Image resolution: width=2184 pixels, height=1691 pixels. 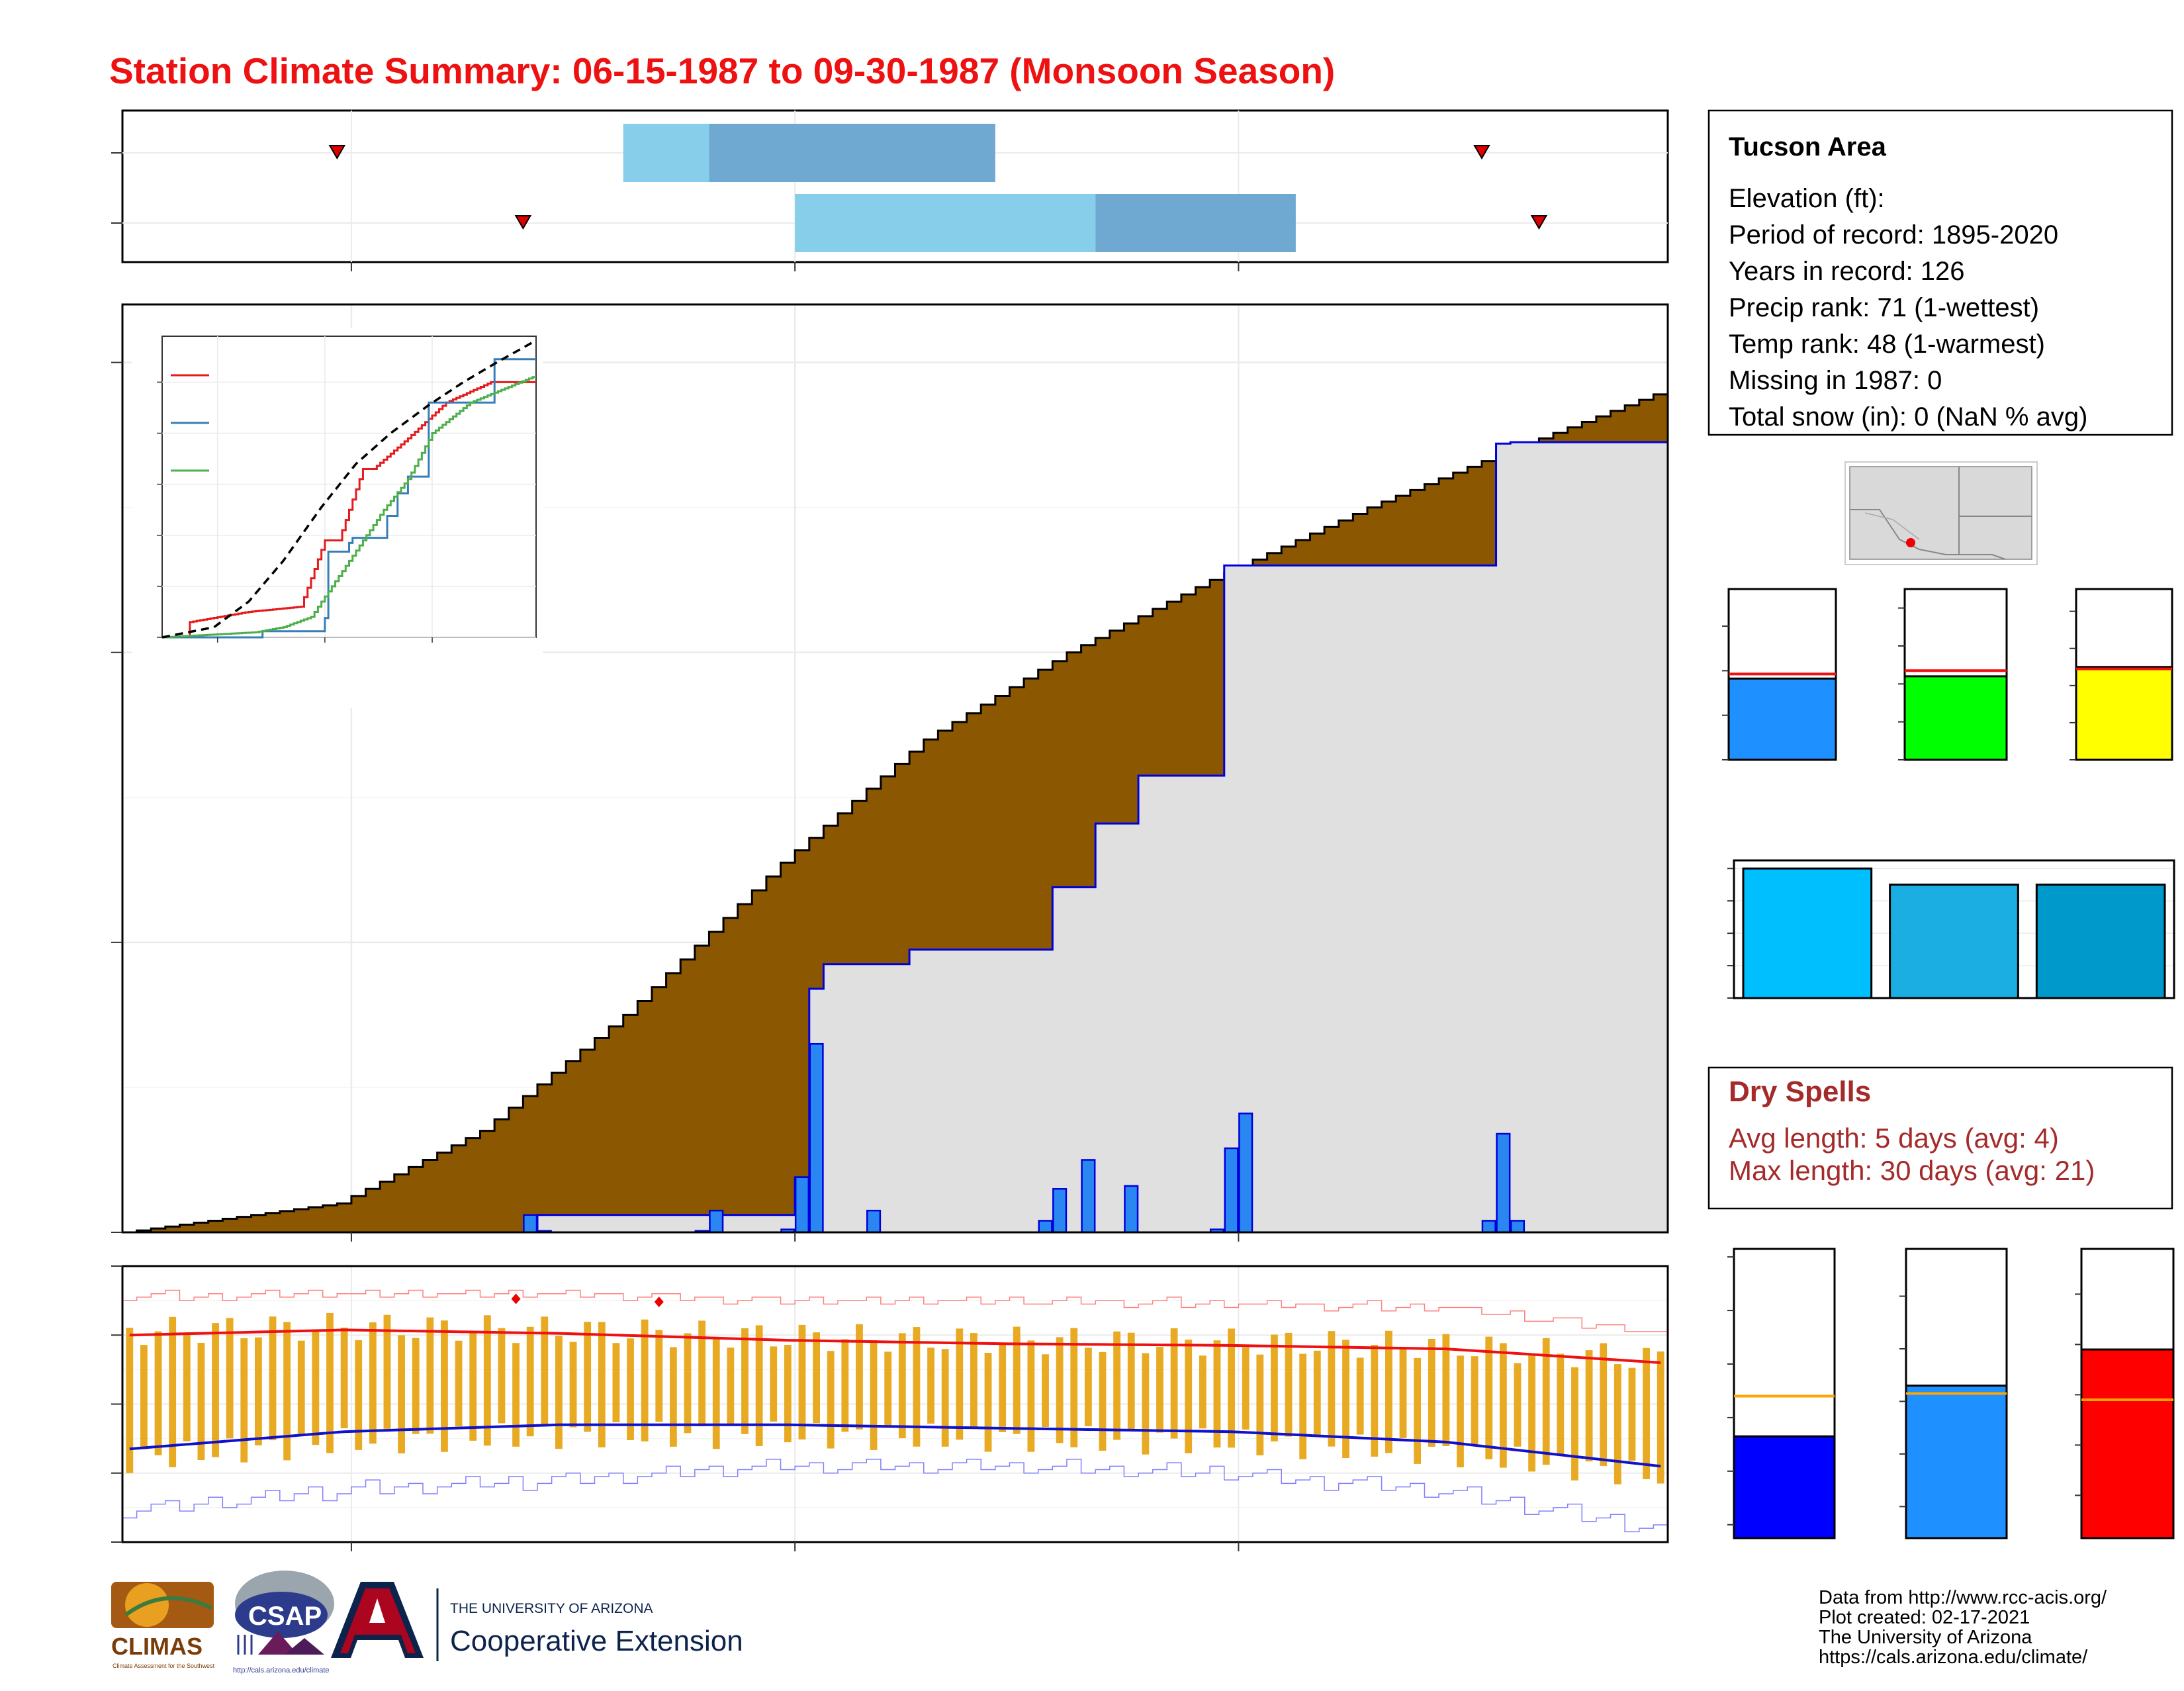 What do you see at coordinates (596, 1641) in the screenshot?
I see `ua-logo-big-text: Cooperative Extension` at bounding box center [596, 1641].